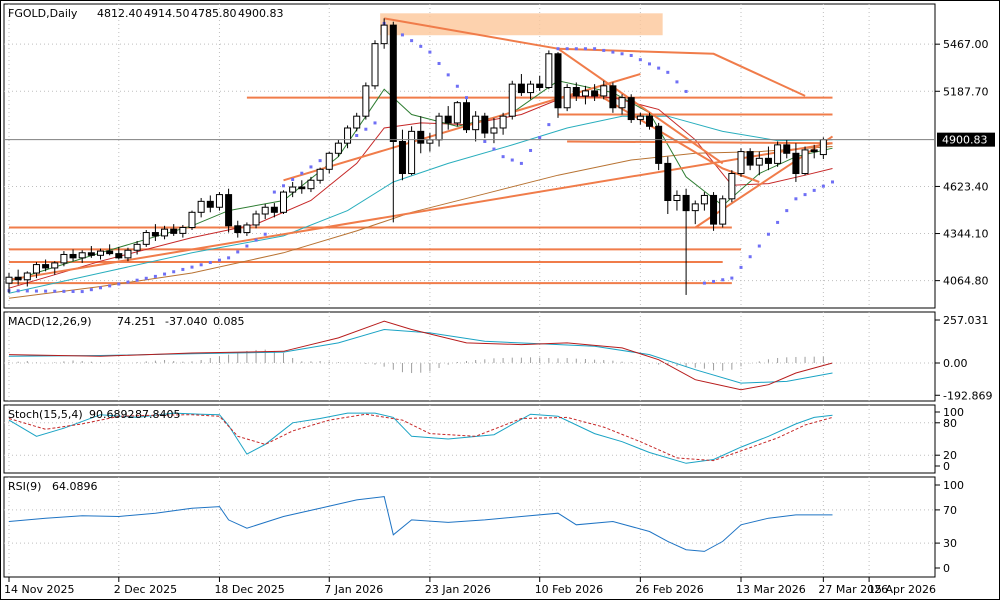  I want to click on macd-pane-frame, so click(469, 356).